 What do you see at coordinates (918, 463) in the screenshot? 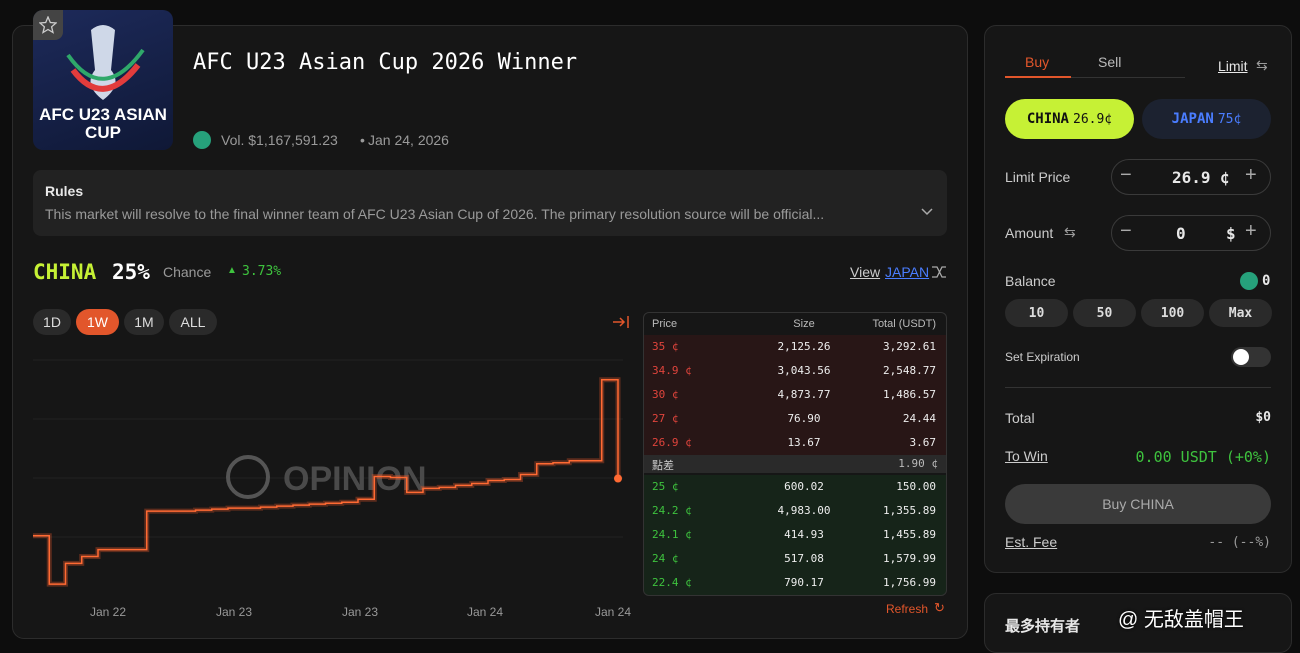
I see `spread: 1.90 ¢` at bounding box center [918, 463].